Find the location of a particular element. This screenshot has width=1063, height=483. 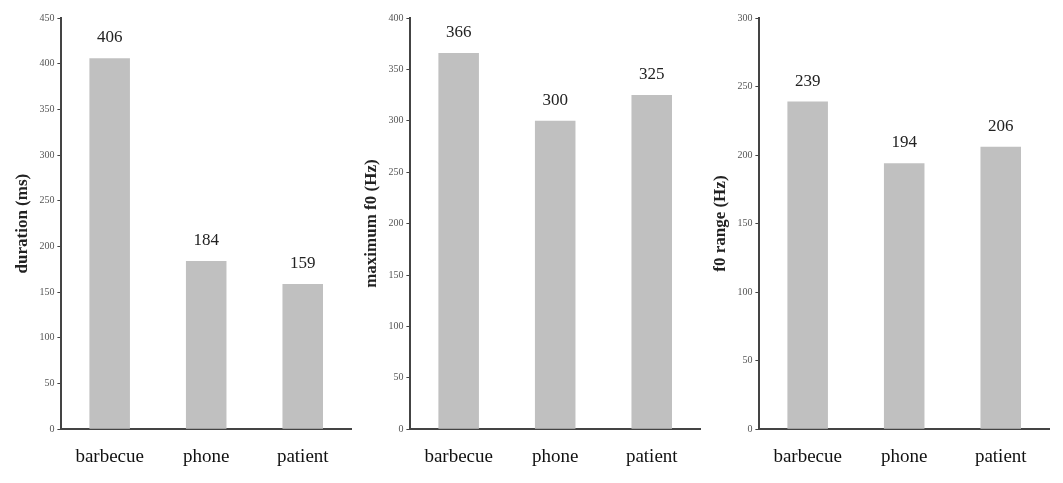

data-label: 206 is located at coordinates (1000, 125).